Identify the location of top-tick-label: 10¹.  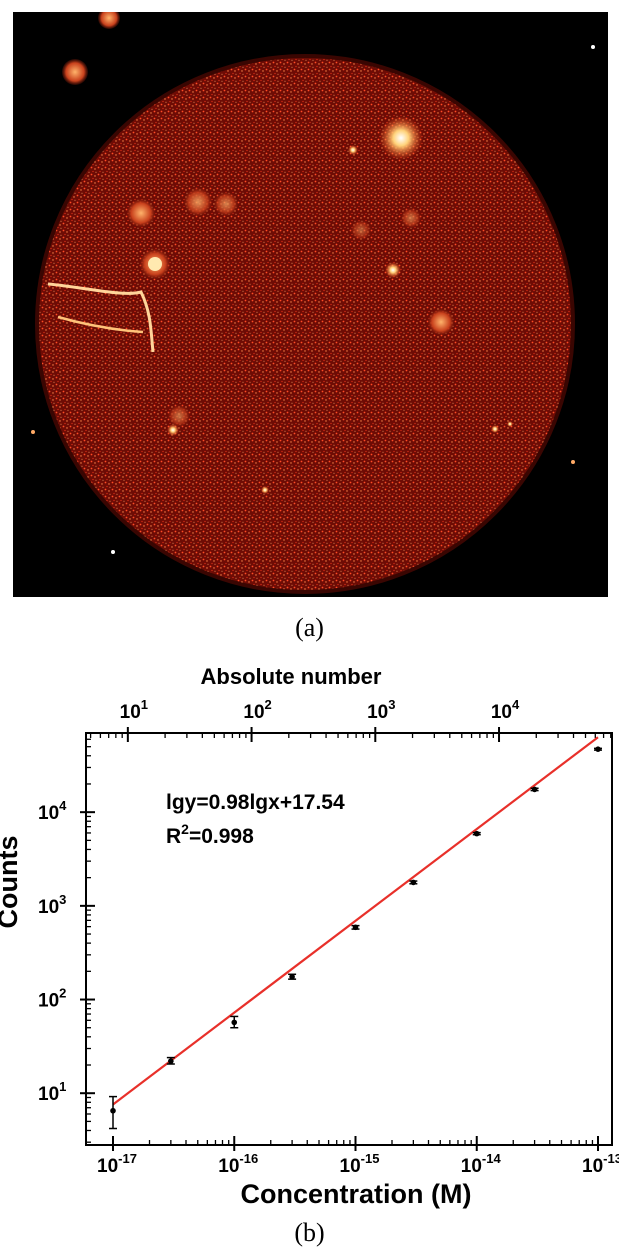
(134, 710).